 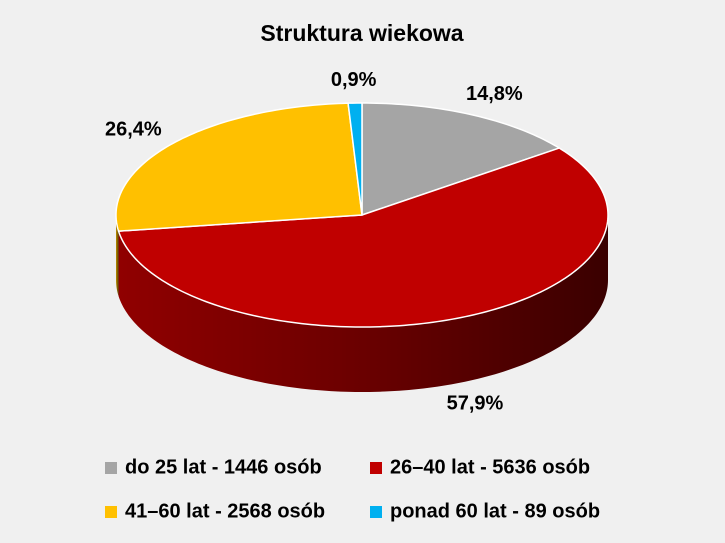 I want to click on legend-label: 26–40 lat - 5636 osób, so click(x=490, y=467).